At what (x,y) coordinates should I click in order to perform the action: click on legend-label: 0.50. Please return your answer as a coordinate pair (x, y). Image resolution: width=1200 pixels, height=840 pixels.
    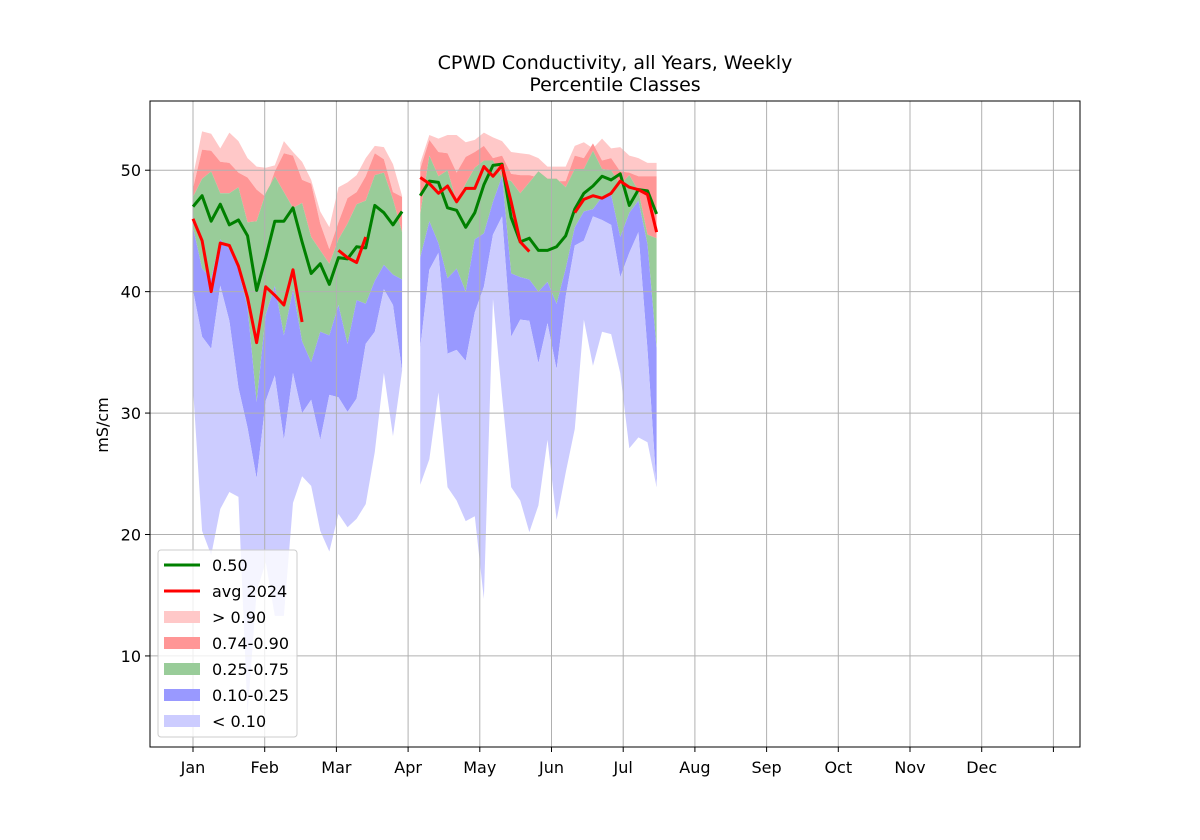
    Looking at the image, I should click on (230, 565).